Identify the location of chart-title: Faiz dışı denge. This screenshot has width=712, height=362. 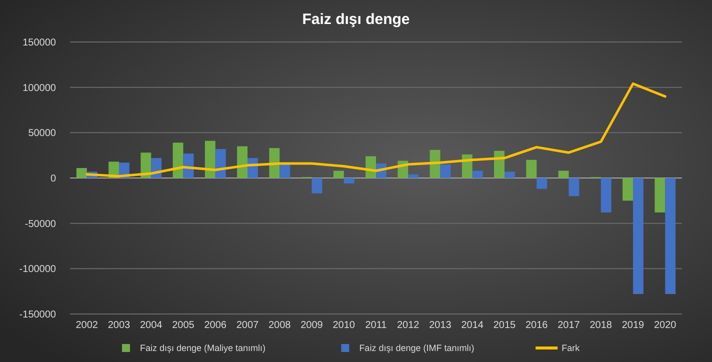
(356, 19).